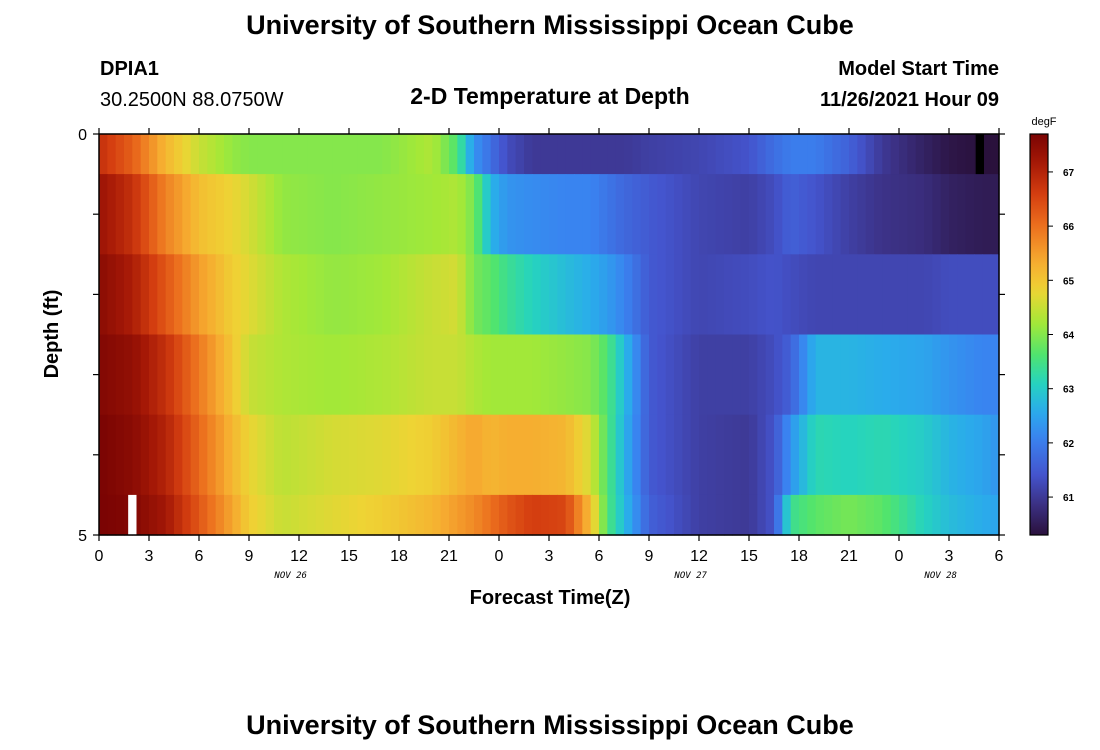  What do you see at coordinates (349, 556) in the screenshot?
I see `x-tick-label: 15` at bounding box center [349, 556].